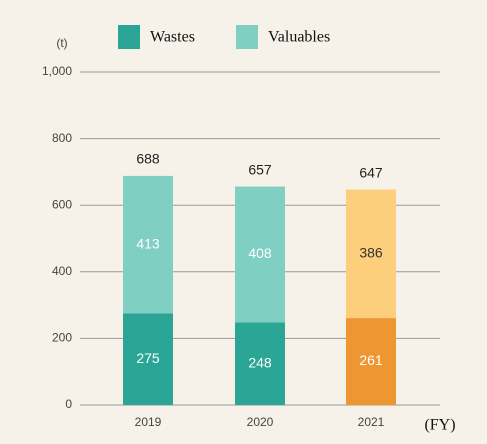  What do you see at coordinates (371, 172) in the screenshot?
I see `total-label: 647` at bounding box center [371, 172].